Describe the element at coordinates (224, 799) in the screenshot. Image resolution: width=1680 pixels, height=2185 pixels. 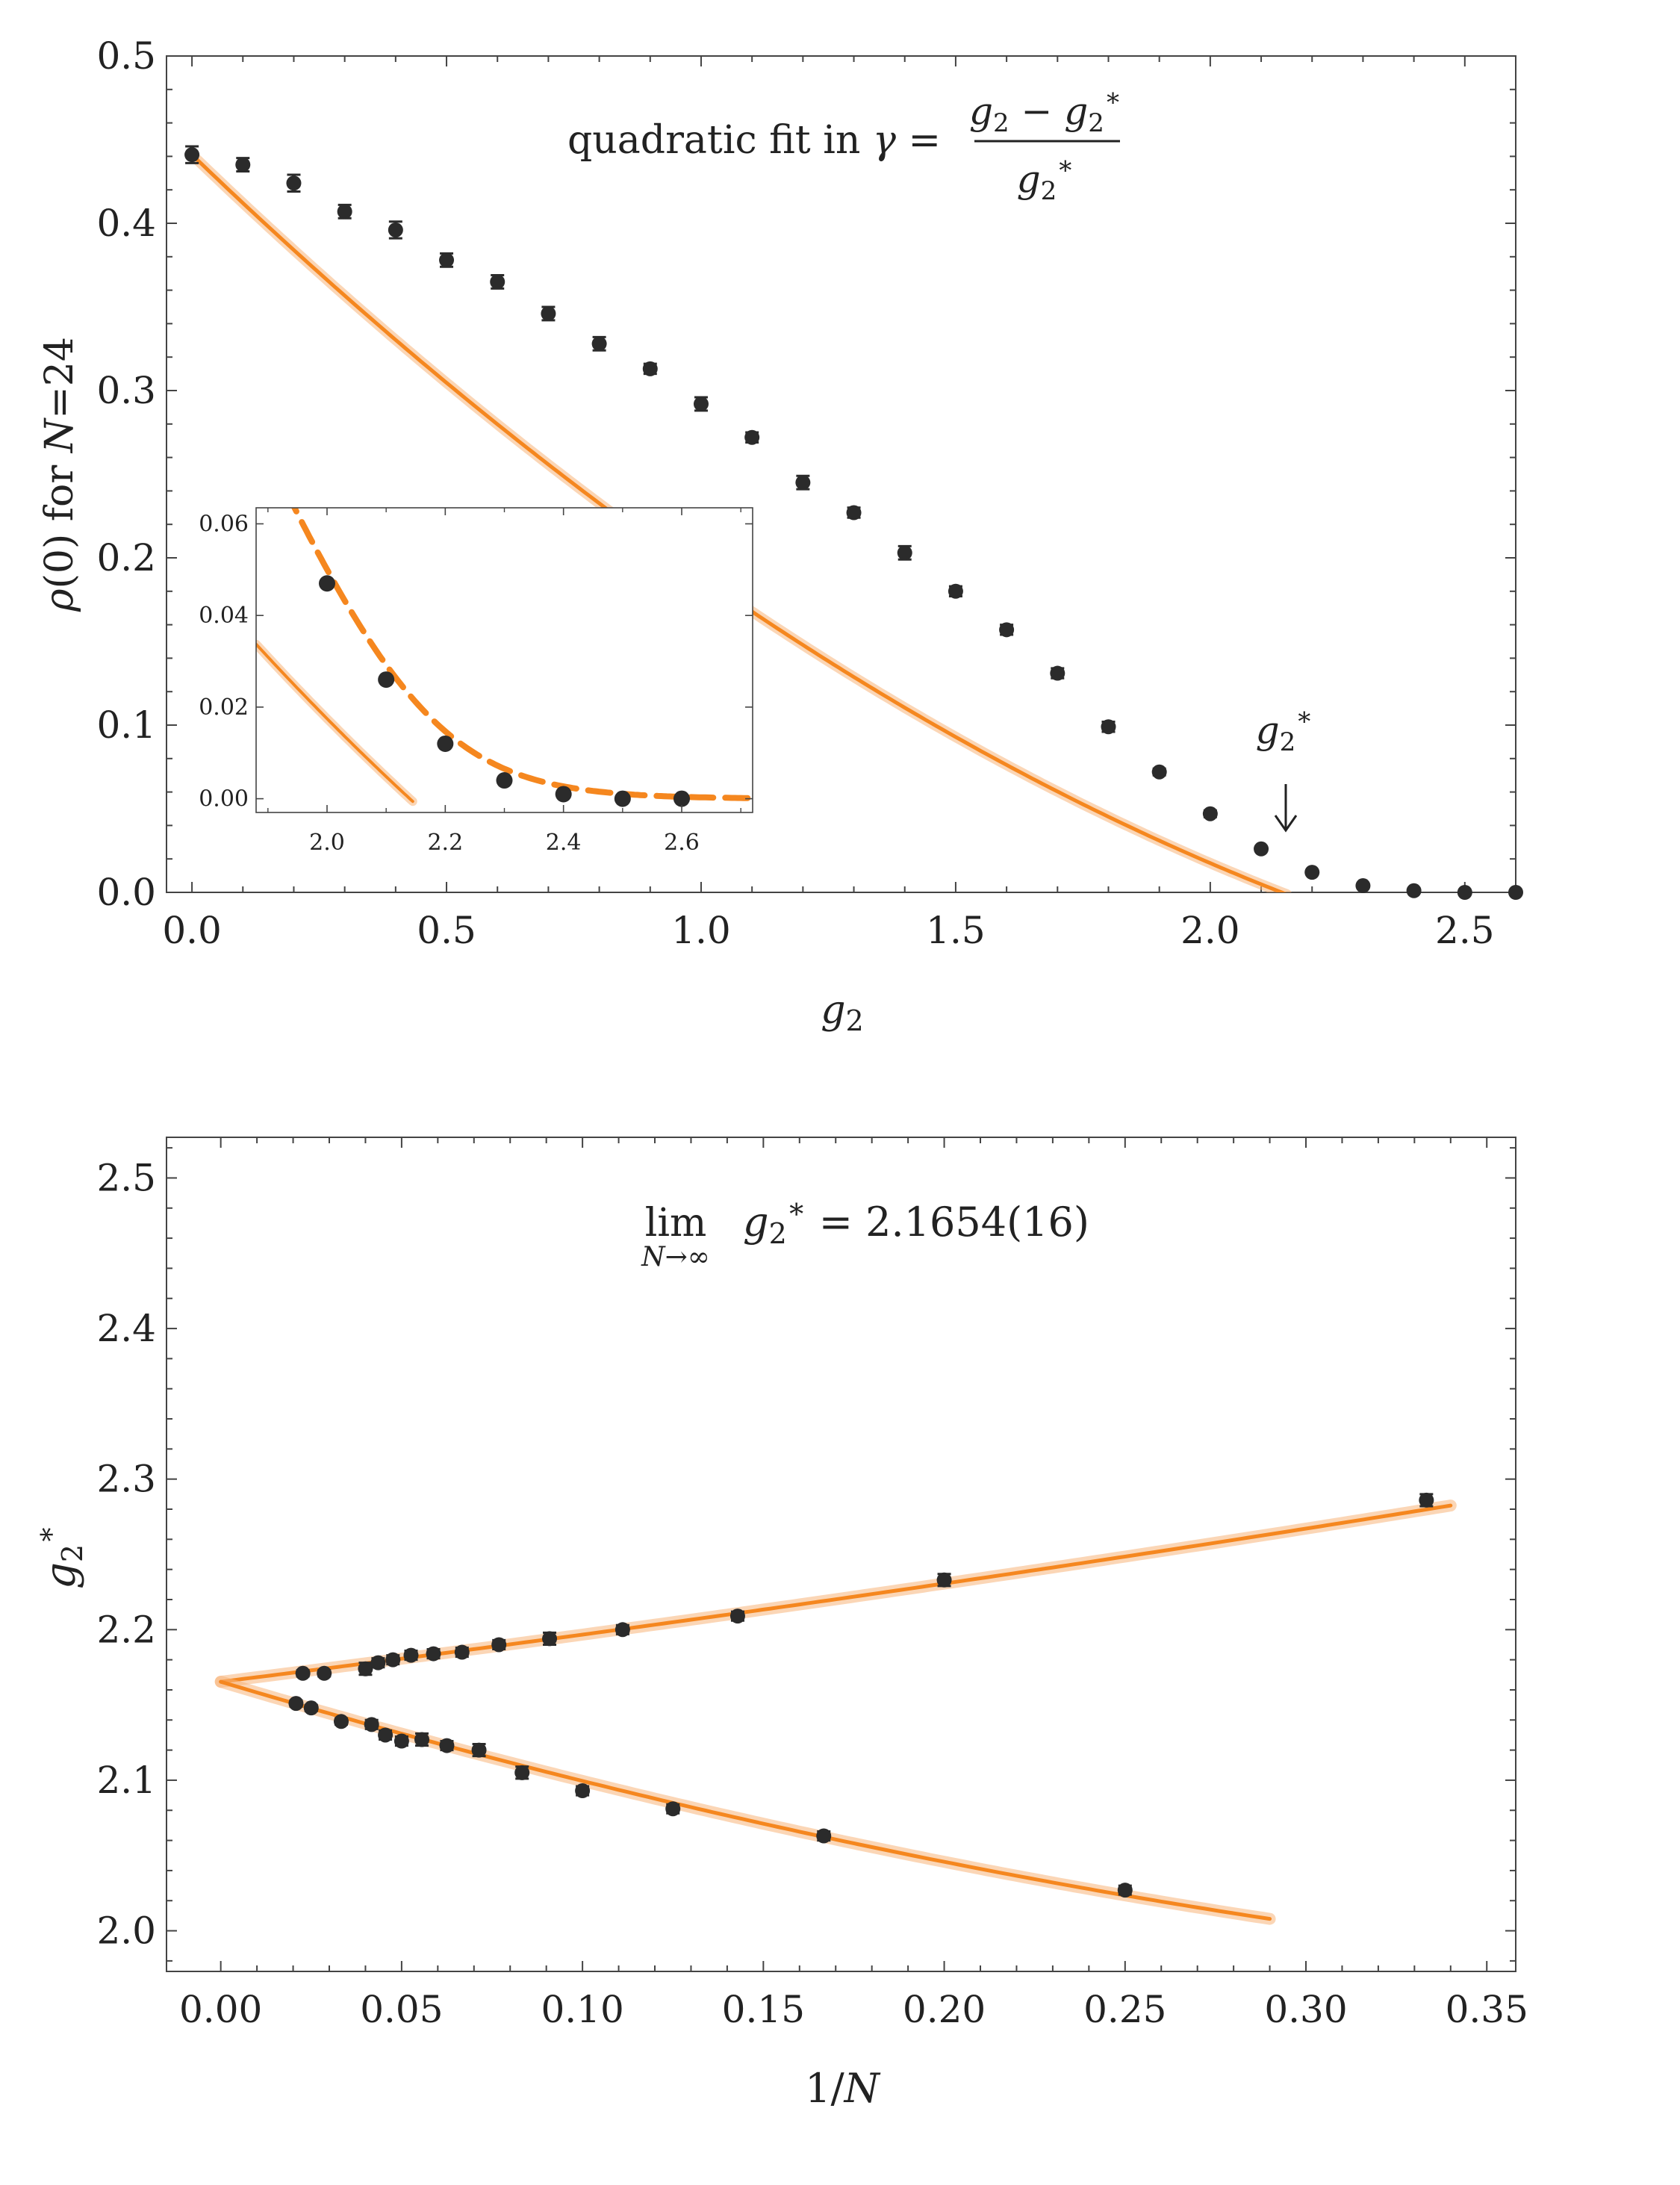
I see `inset-y-tick-label: 0.00` at that location.